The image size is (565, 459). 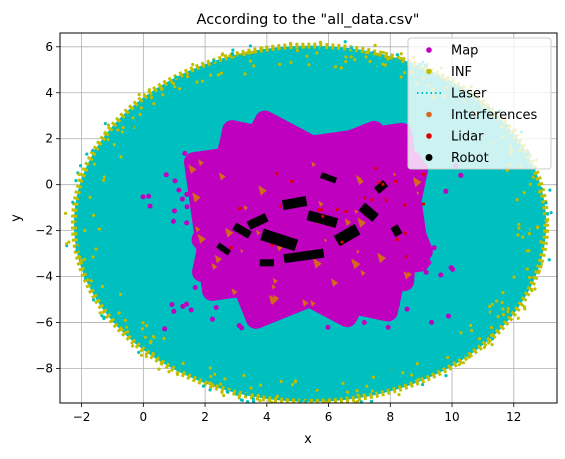 What do you see at coordinates (49, 185) in the screenshot?
I see `y-tick-label: 0` at bounding box center [49, 185].